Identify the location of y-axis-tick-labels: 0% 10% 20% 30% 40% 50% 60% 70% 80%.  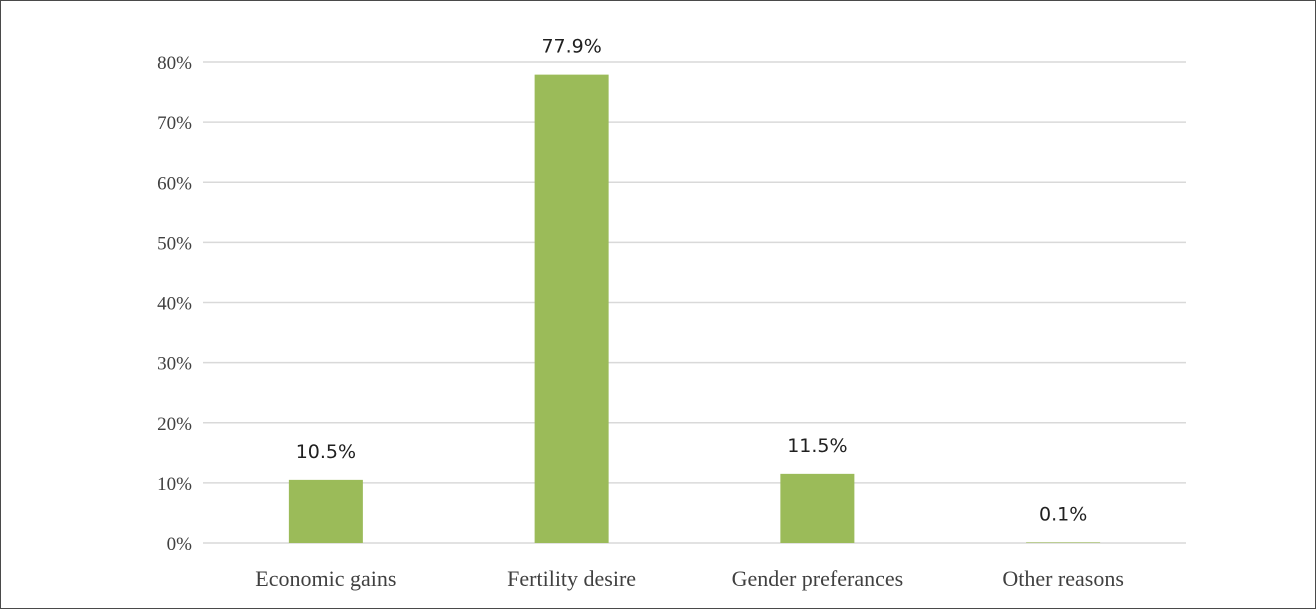
(174, 304).